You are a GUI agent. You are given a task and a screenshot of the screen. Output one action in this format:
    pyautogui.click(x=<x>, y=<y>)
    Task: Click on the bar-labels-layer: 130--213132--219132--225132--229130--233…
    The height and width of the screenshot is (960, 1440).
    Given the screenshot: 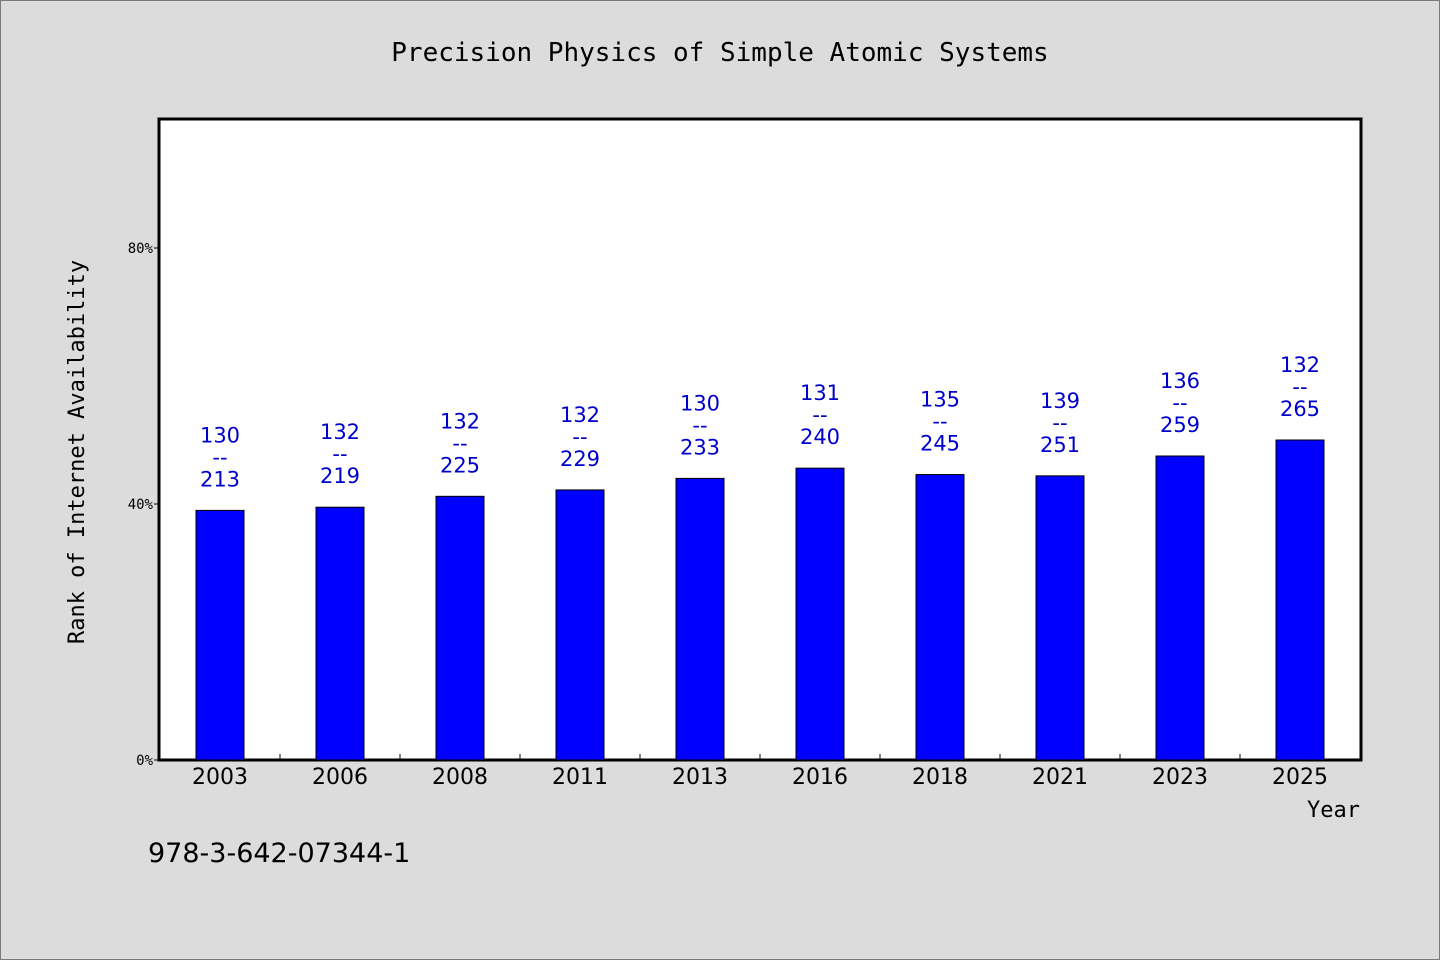 What is the action you would take?
    pyautogui.click(x=760, y=422)
    